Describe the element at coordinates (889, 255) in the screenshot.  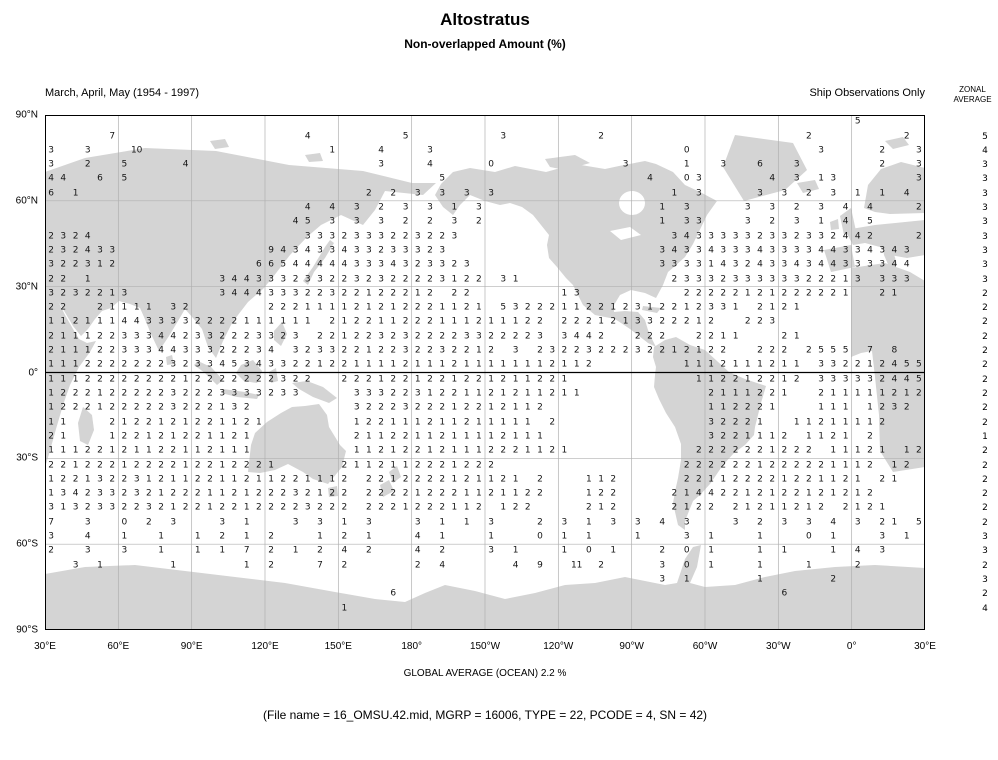
I see `land-italy` at that location.